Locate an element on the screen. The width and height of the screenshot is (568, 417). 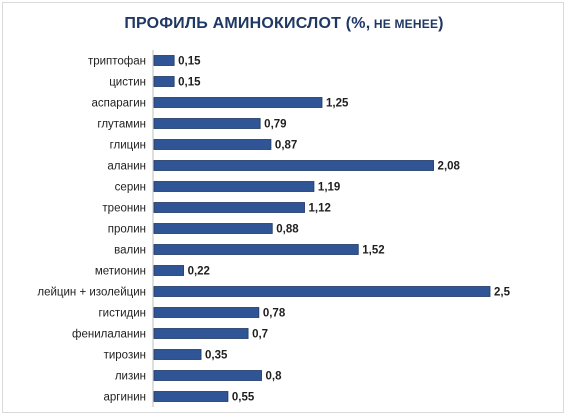
value-label: 2,08 is located at coordinates (449, 167).